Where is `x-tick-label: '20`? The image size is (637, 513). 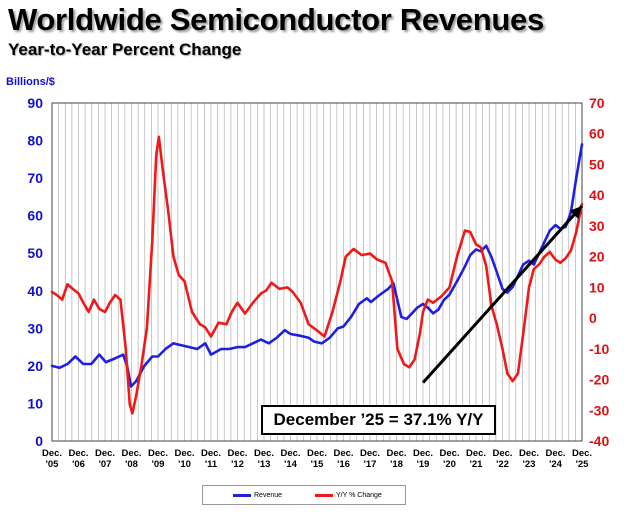 x-tick-label: '20 is located at coordinates (449, 464).